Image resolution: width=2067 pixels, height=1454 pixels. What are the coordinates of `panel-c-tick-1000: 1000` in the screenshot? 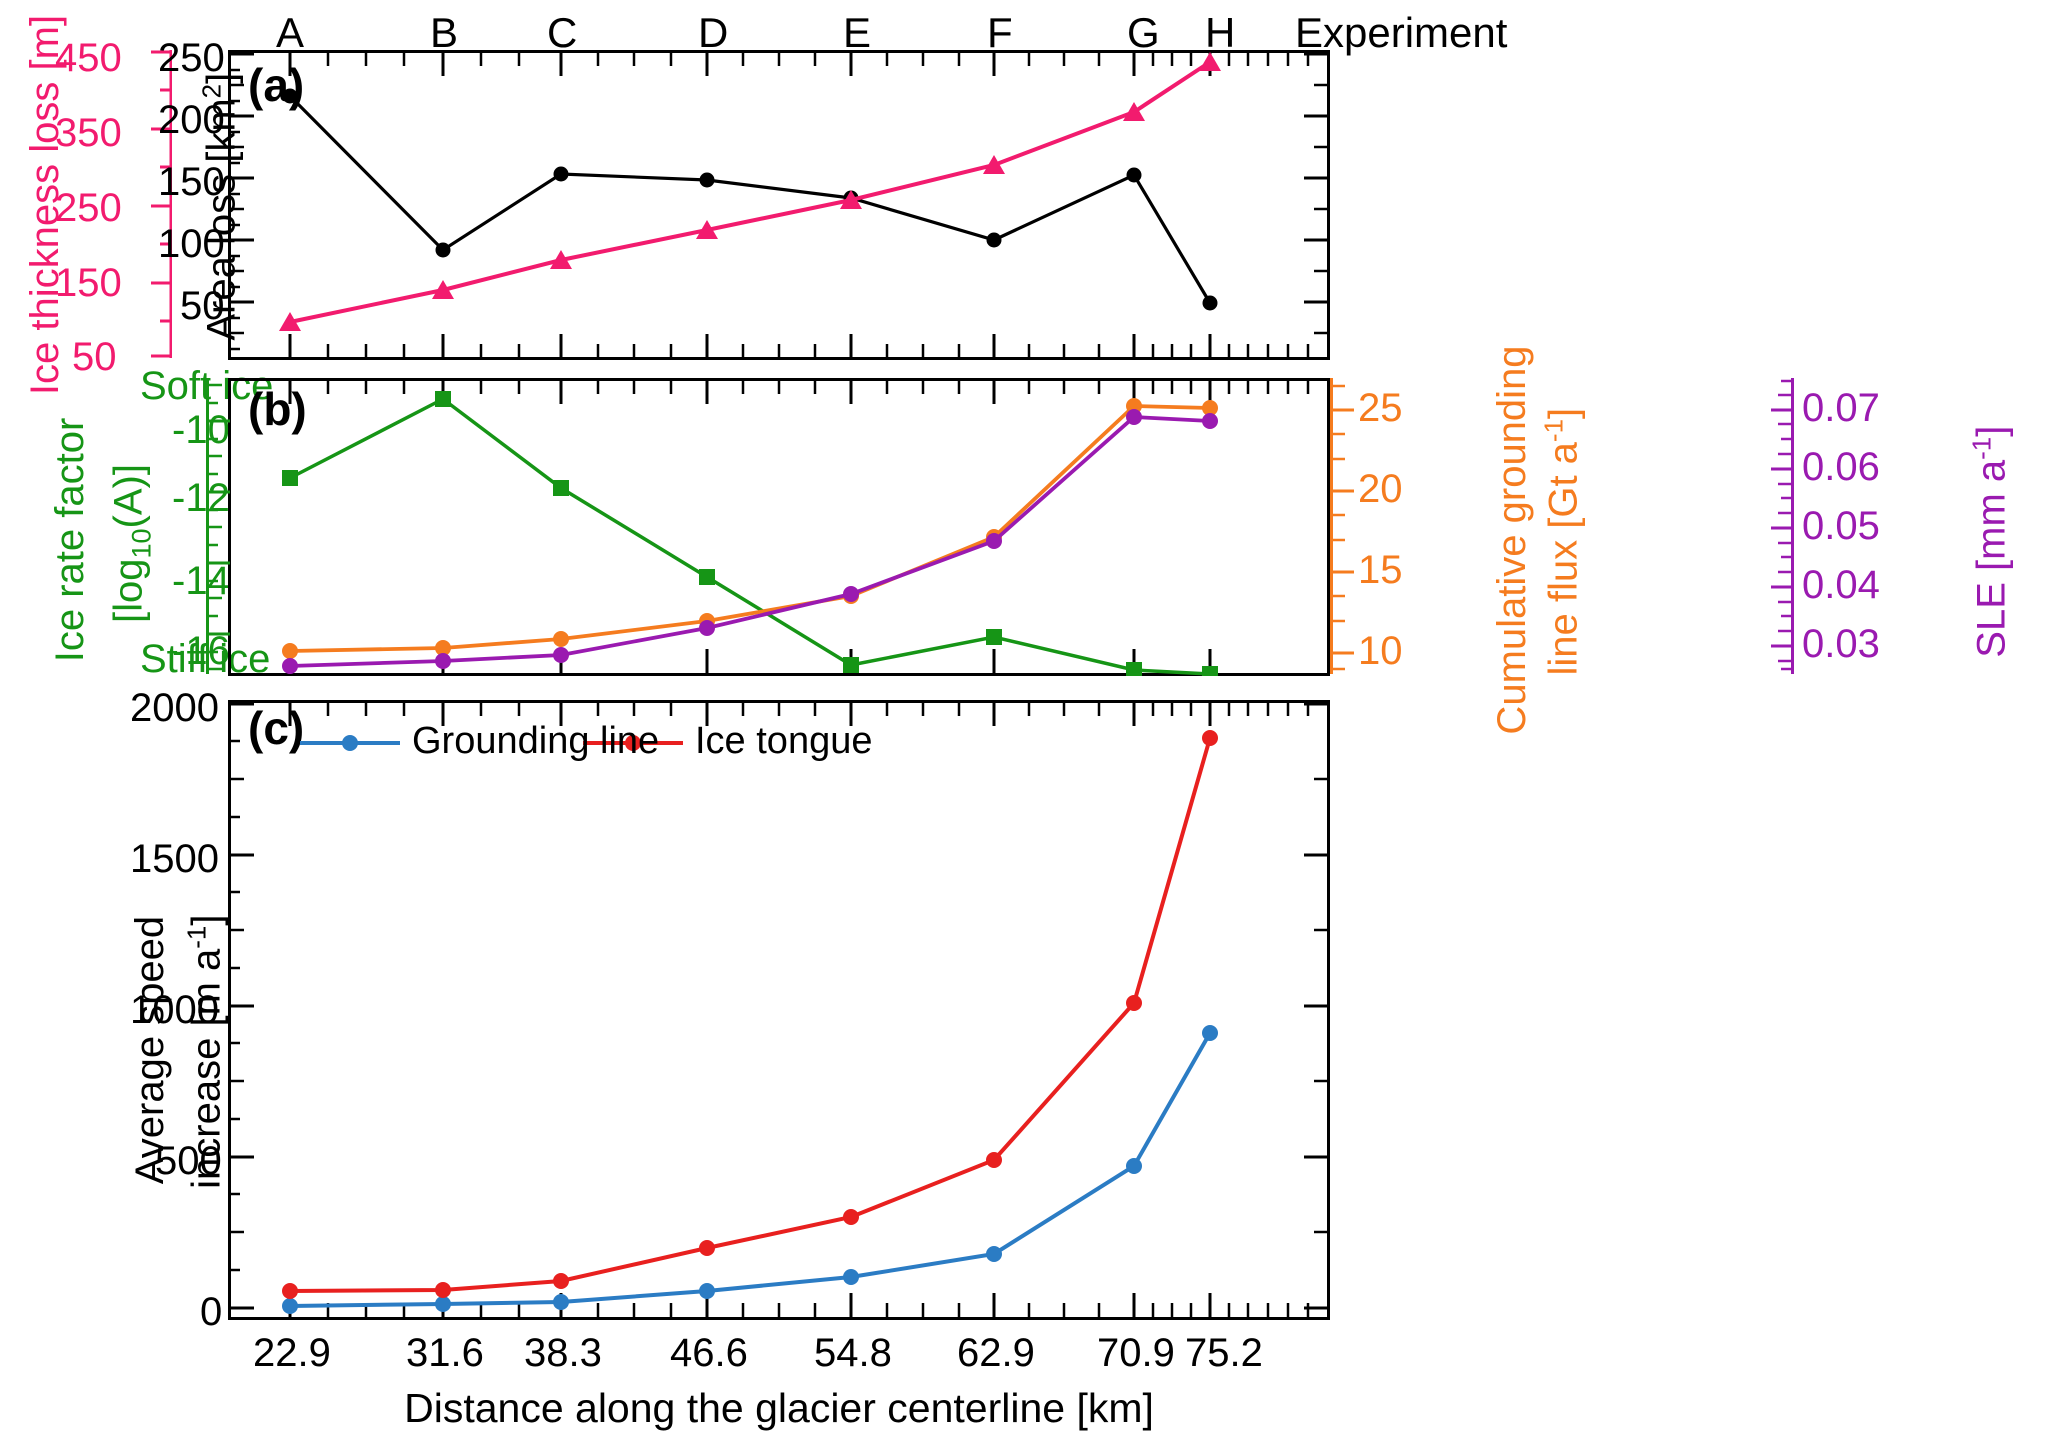 It's located at (174, 1010).